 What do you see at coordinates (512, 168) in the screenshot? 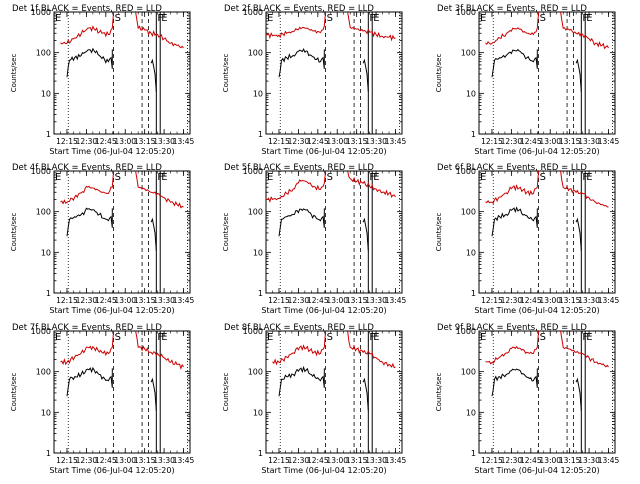
I see `chart-title: Det 6f BLACK = Events, RED = LLD` at bounding box center [512, 168].